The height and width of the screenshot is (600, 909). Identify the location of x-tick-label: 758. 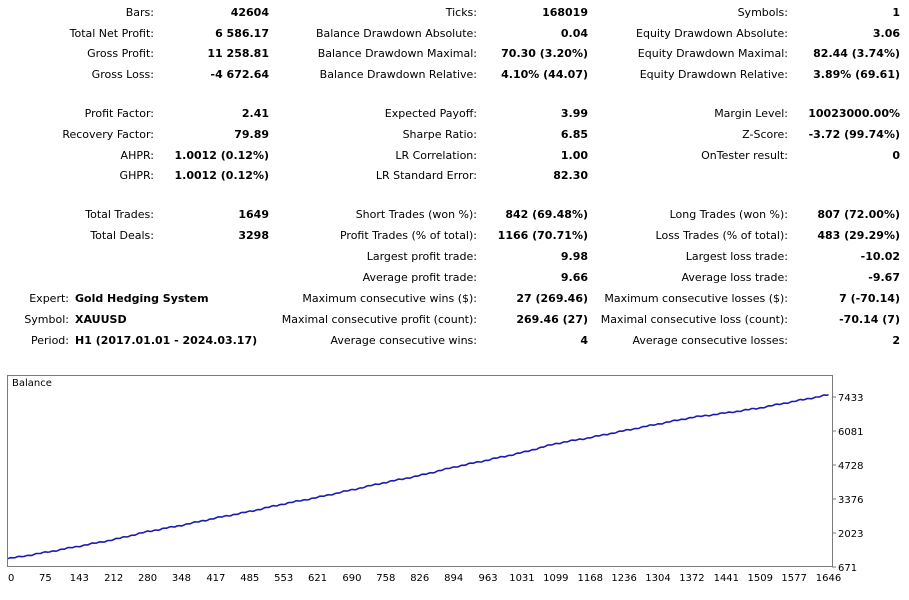
(385, 578).